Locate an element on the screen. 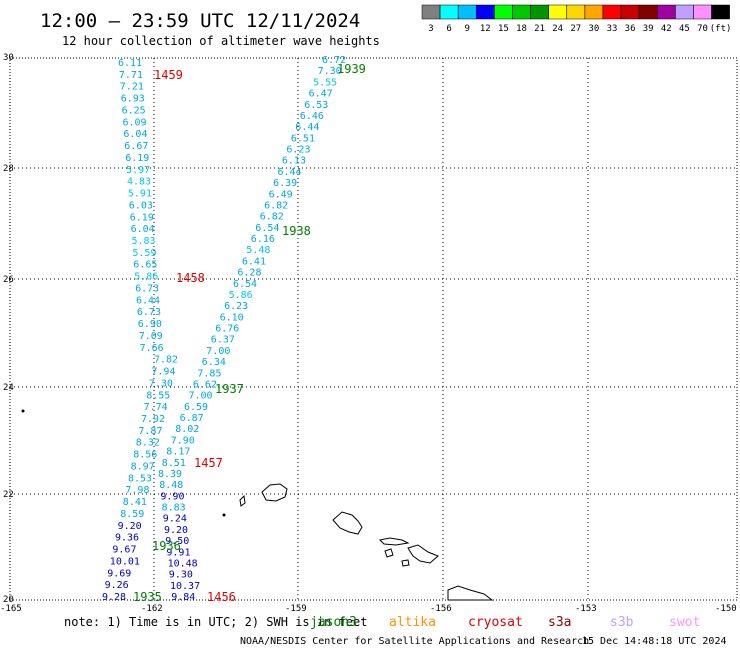 The width and height of the screenshot is (740, 650). swh-value: 7.94 is located at coordinates (163, 372).